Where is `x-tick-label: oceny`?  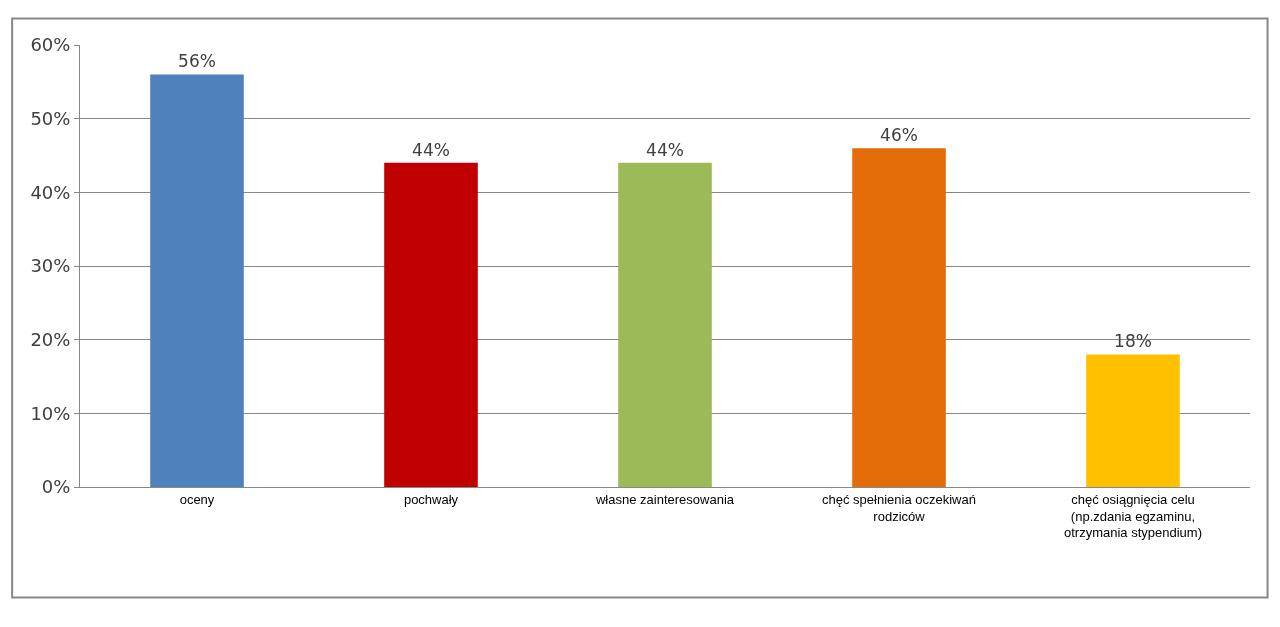
x-tick-label: oceny is located at coordinates (197, 499).